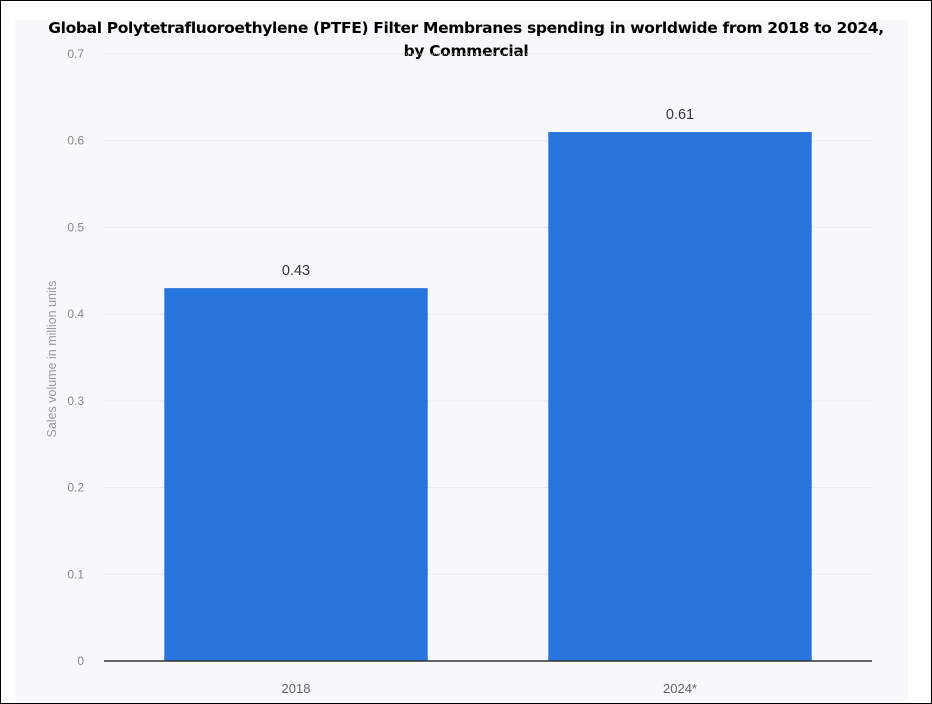 The height and width of the screenshot is (704, 932). I want to click on y-axis-label: Sales volume in million units, so click(52, 358).